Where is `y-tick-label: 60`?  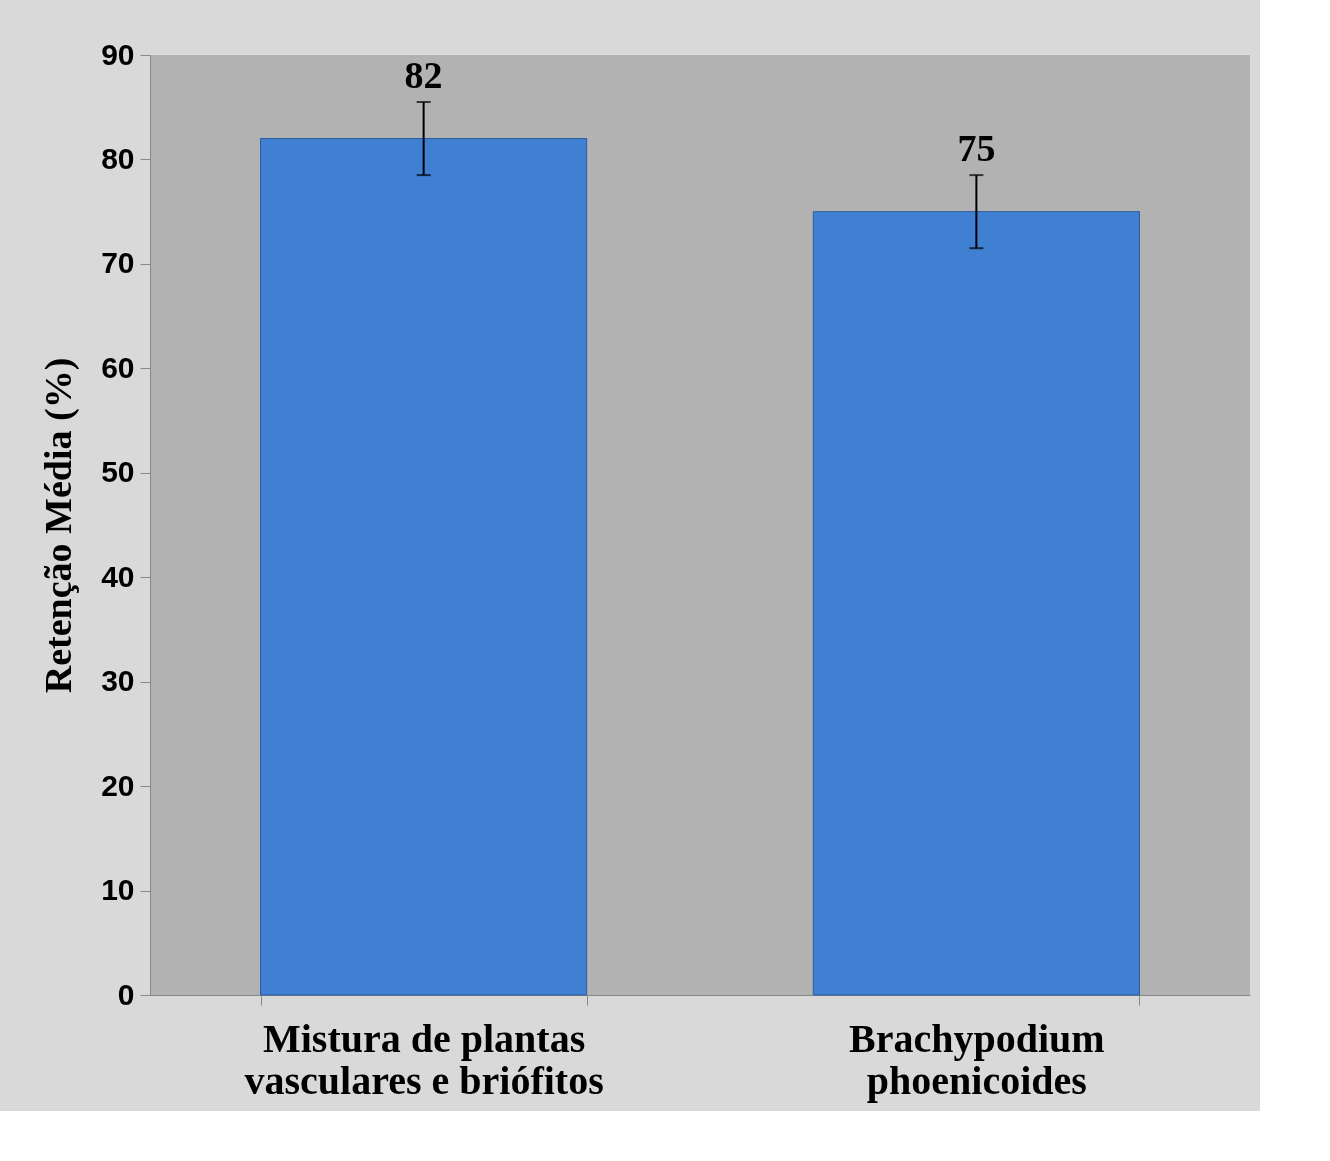 y-tick-label: 60 is located at coordinates (118, 367).